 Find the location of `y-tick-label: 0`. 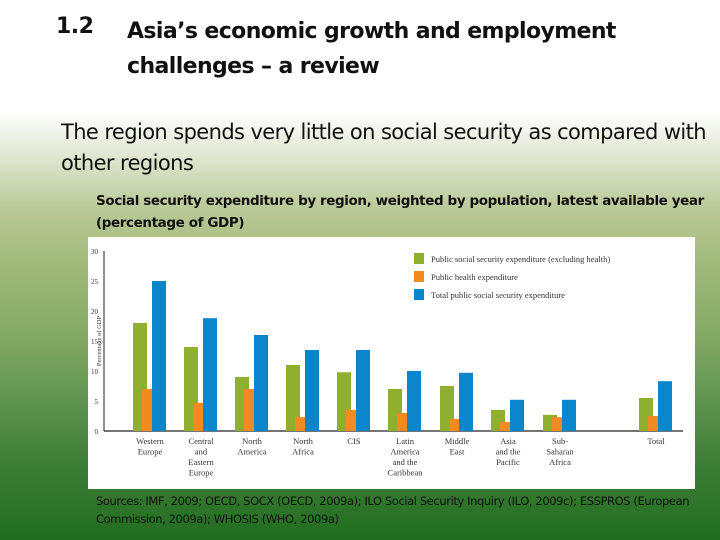

y-tick-label: 0 is located at coordinates (97, 432).